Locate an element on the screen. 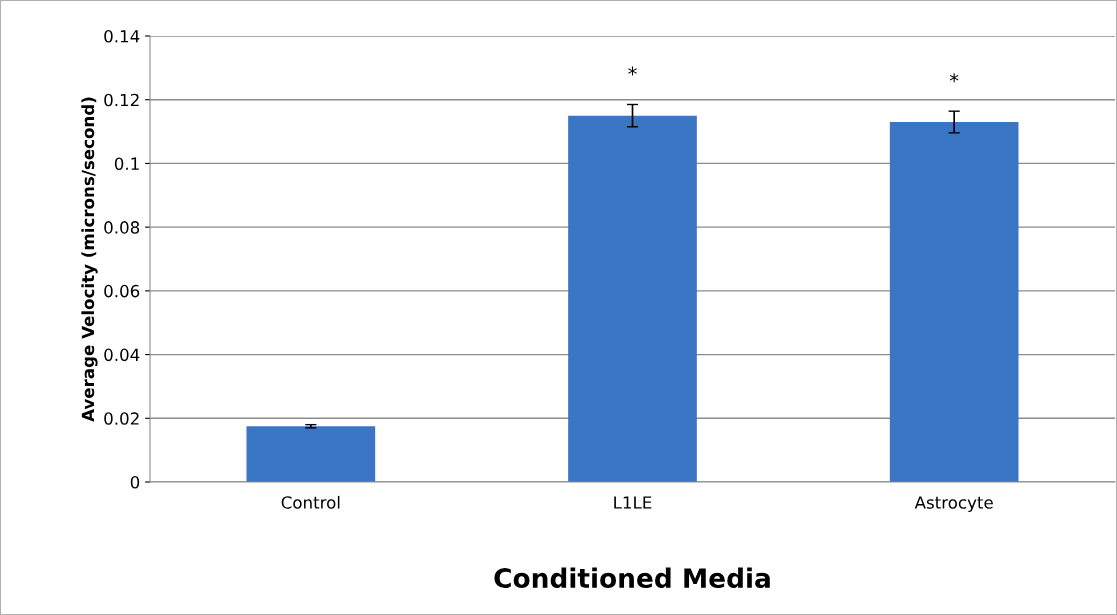 Image resolution: width=1117 pixels, height=615 pixels. y-tick-label: 0.06 is located at coordinates (122, 291).